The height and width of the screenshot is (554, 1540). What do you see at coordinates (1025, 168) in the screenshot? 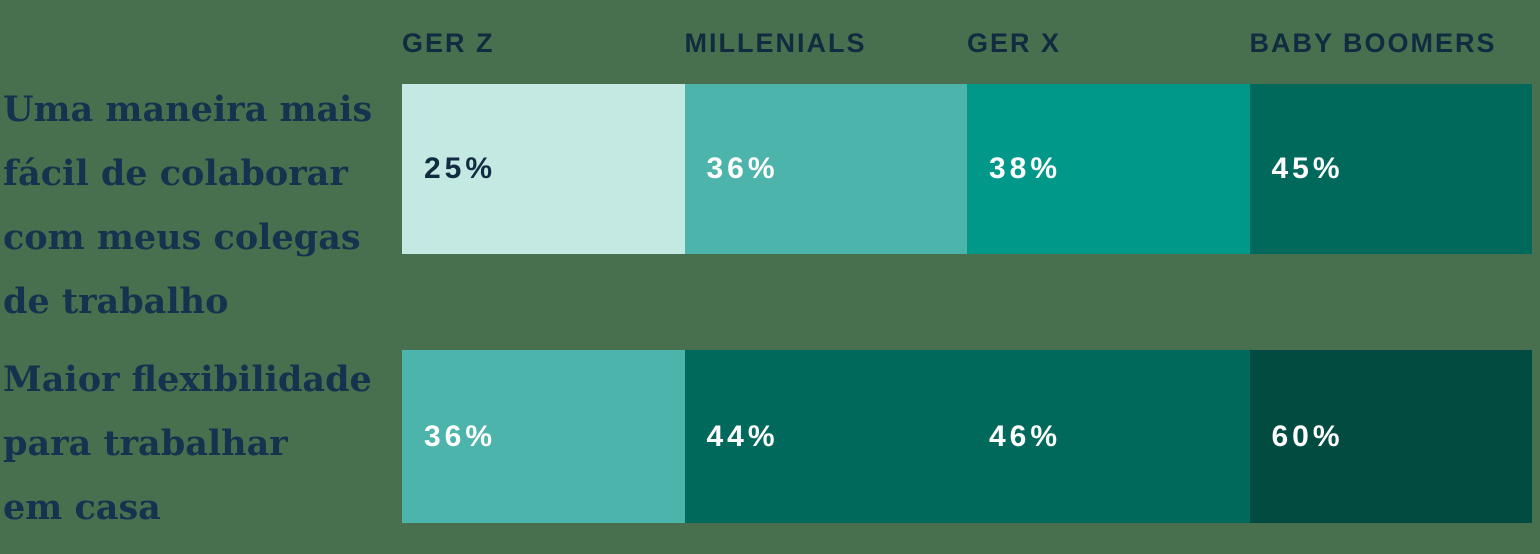
I see `cell-value-label: 38%` at bounding box center [1025, 168].